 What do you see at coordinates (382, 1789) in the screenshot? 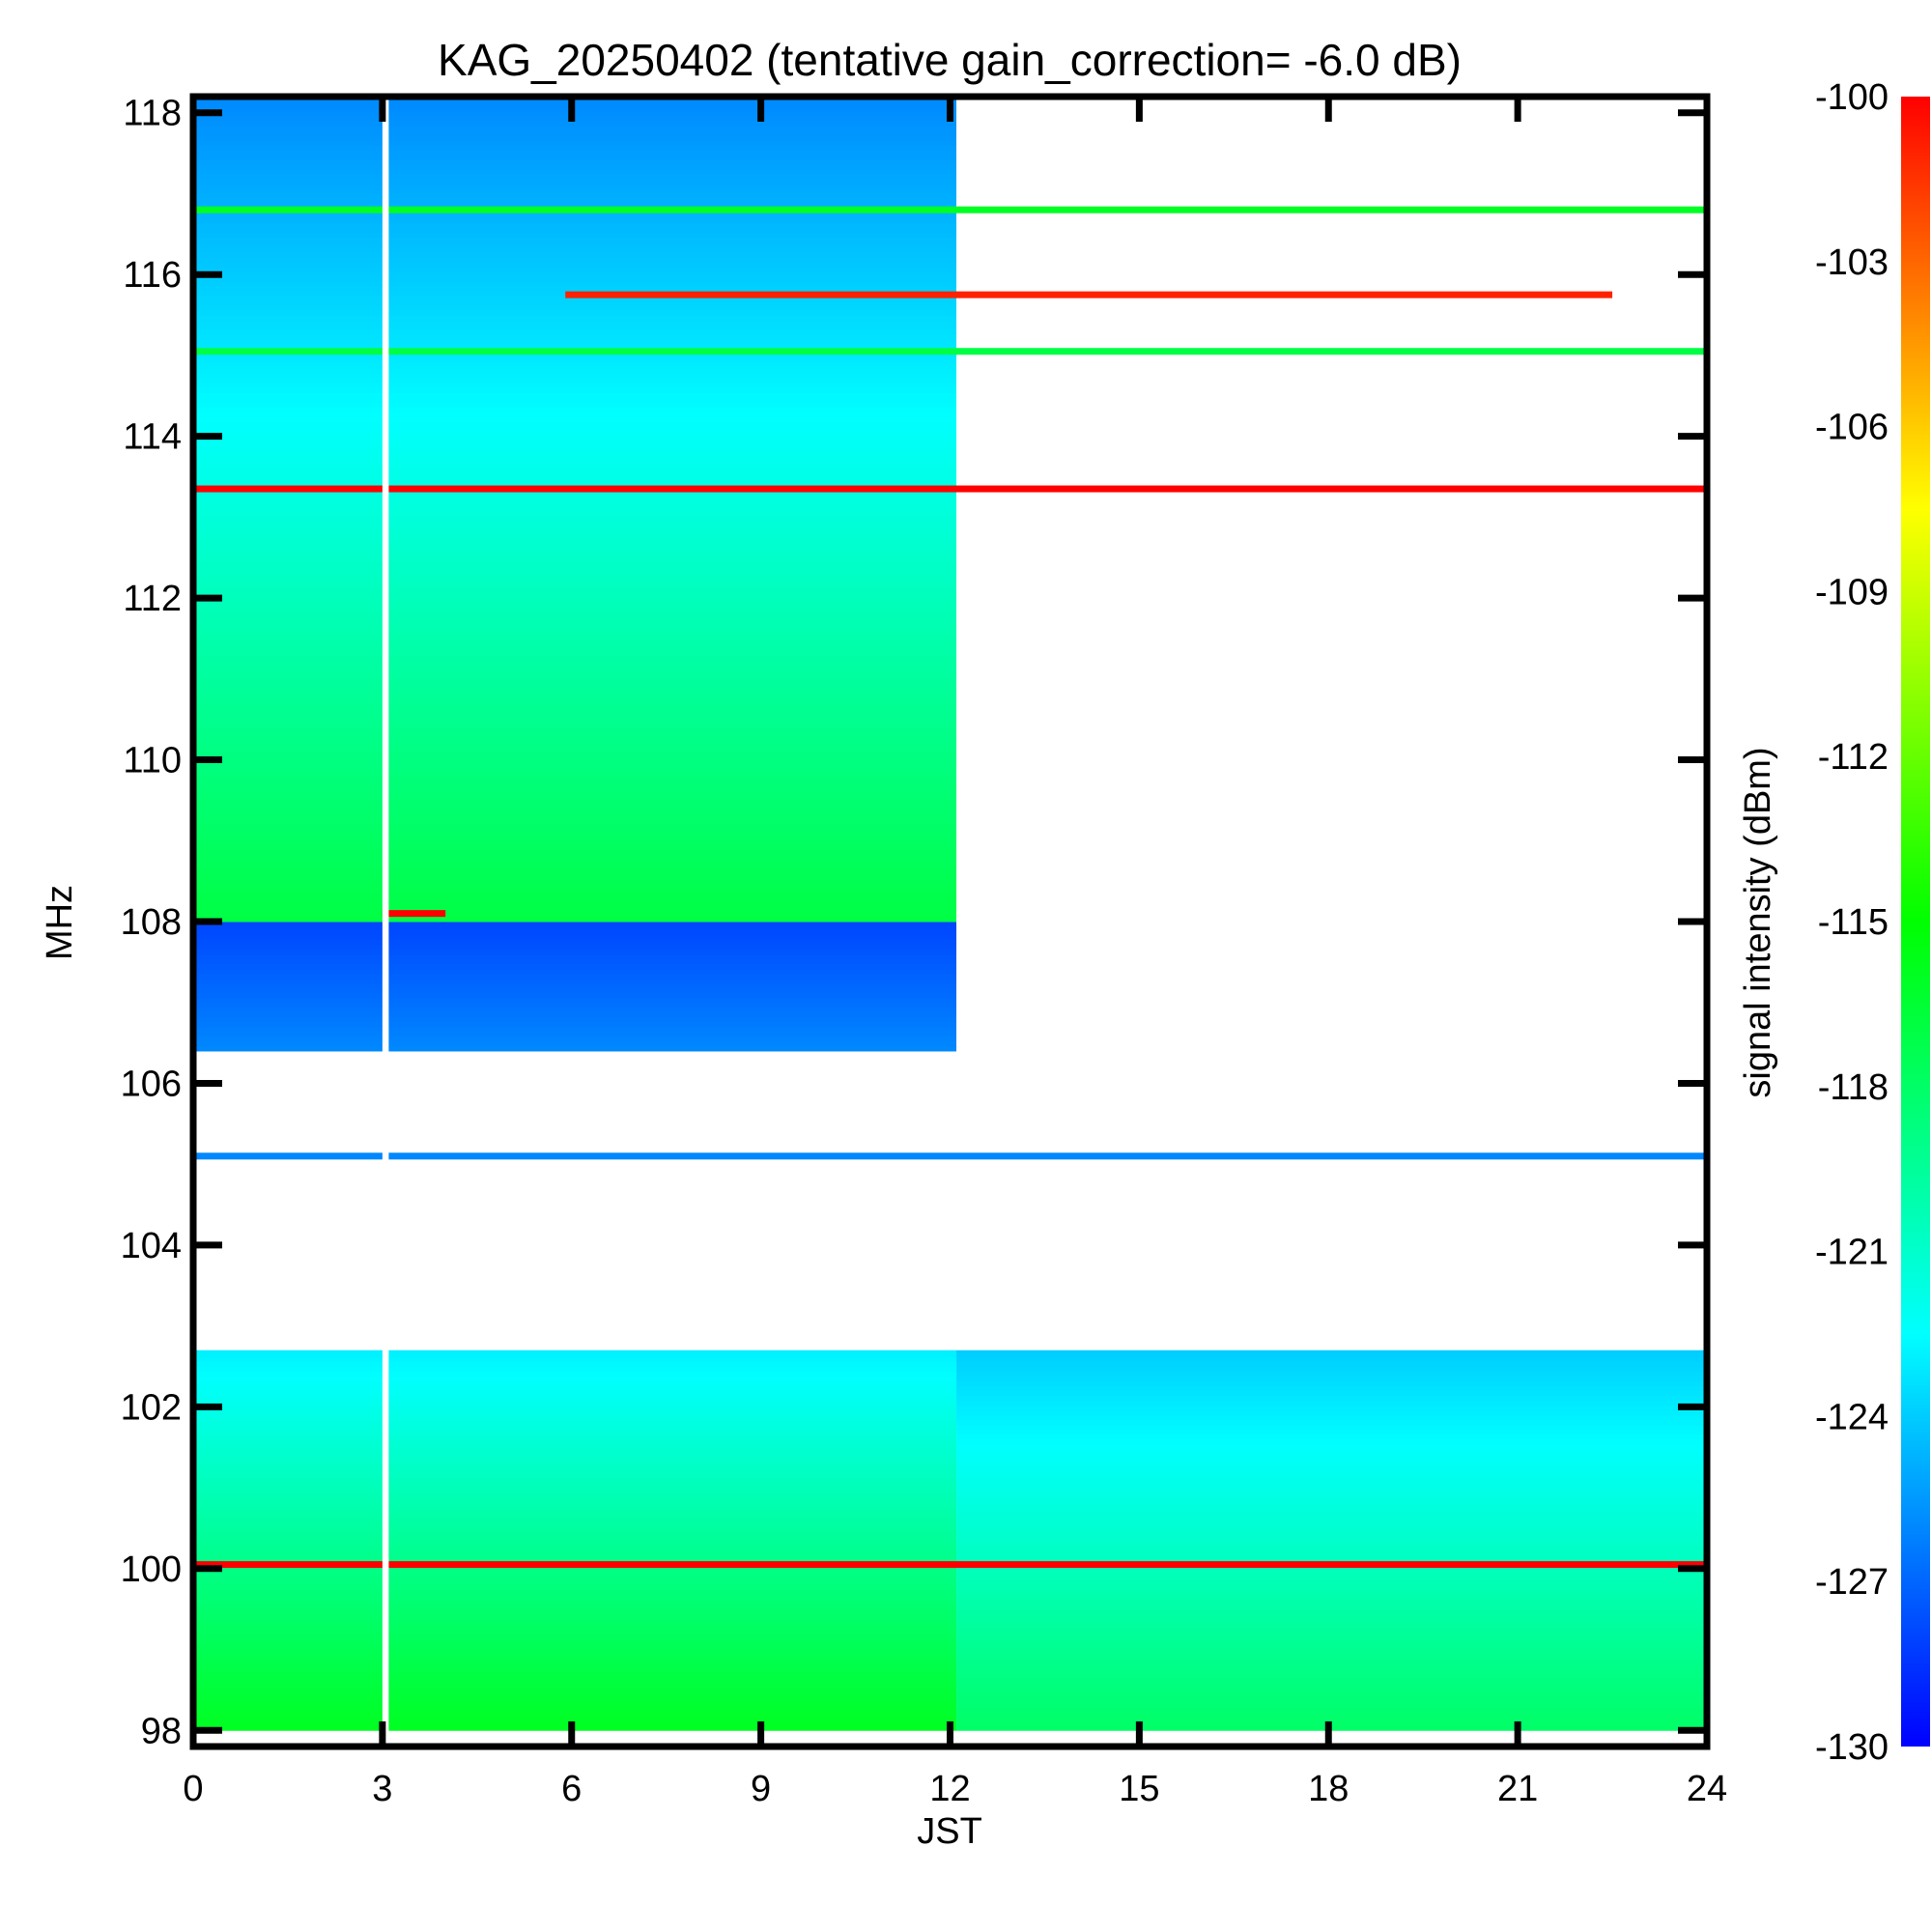
I see `x-tick-label-1: 3` at bounding box center [382, 1789].